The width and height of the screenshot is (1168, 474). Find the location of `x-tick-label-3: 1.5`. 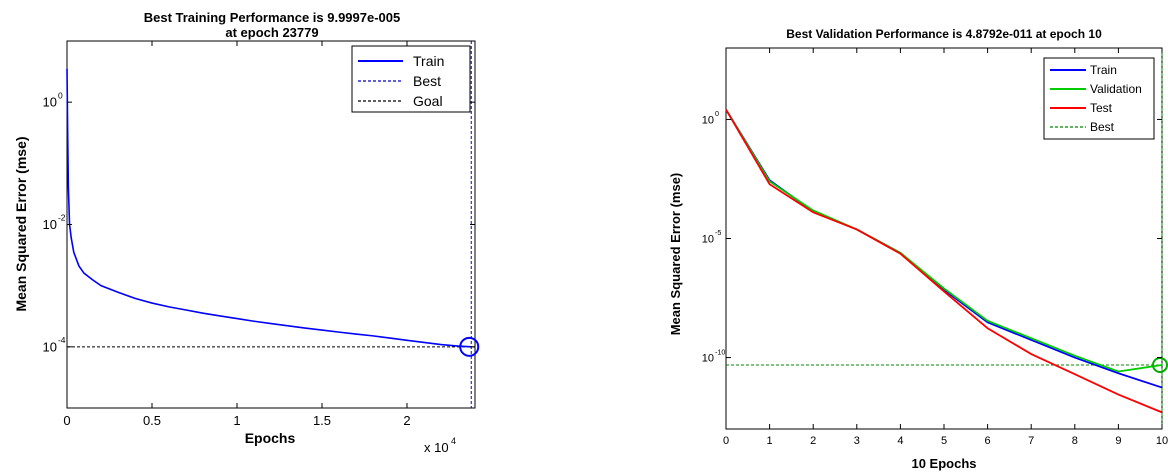

x-tick-label-3: 1.5 is located at coordinates (322, 420).